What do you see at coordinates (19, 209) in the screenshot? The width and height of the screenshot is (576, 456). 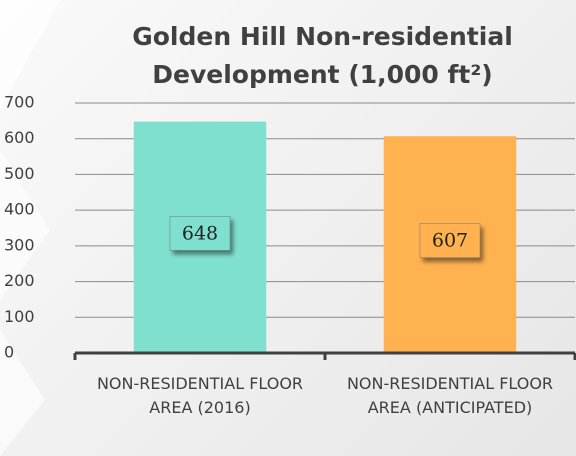 I see `y-tick-label: 400` at bounding box center [19, 209].